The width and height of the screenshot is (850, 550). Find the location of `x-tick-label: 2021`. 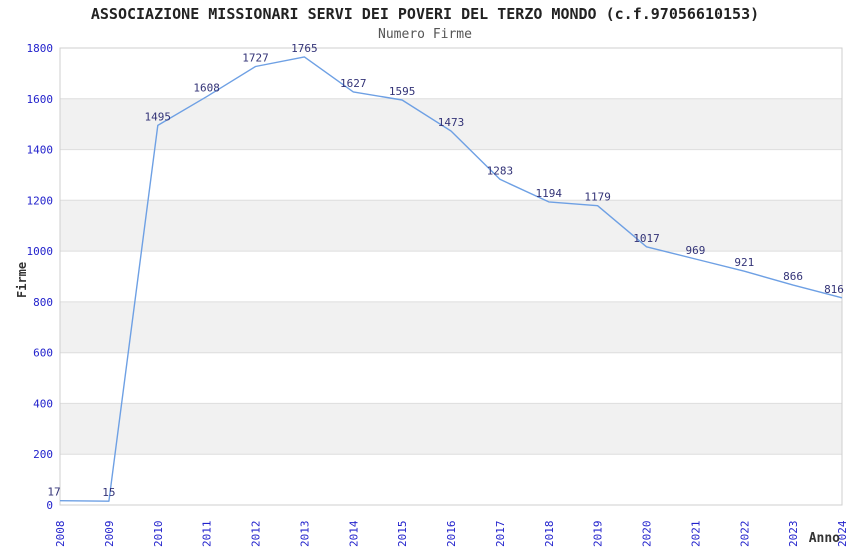

x-tick-label: 2021 is located at coordinates (695, 534).